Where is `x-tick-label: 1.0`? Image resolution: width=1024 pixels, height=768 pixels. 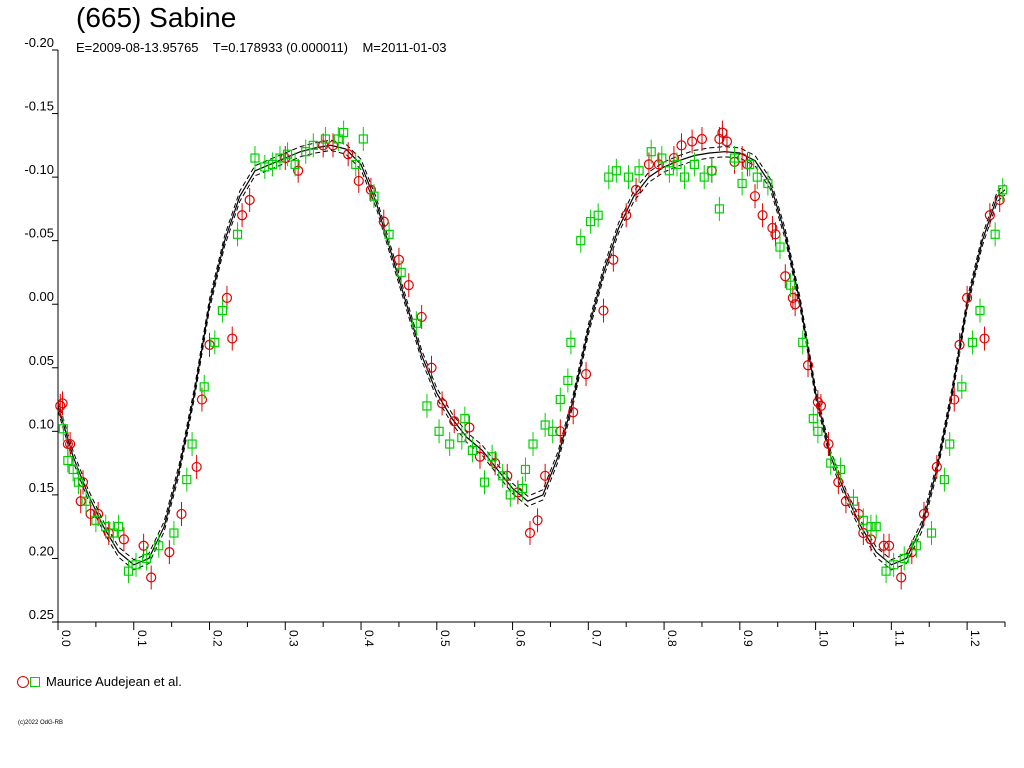 x-tick-label: 1.0 is located at coordinates (824, 638).